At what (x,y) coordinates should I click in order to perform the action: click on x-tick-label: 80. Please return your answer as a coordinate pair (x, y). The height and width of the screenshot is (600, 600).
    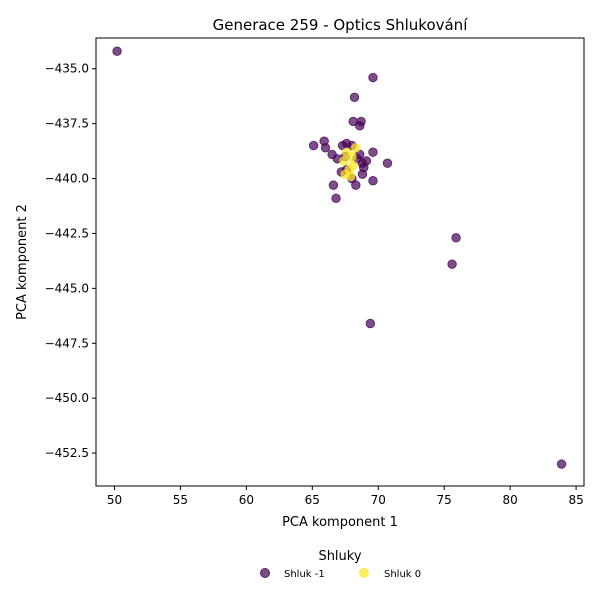
    Looking at the image, I should click on (509, 500).